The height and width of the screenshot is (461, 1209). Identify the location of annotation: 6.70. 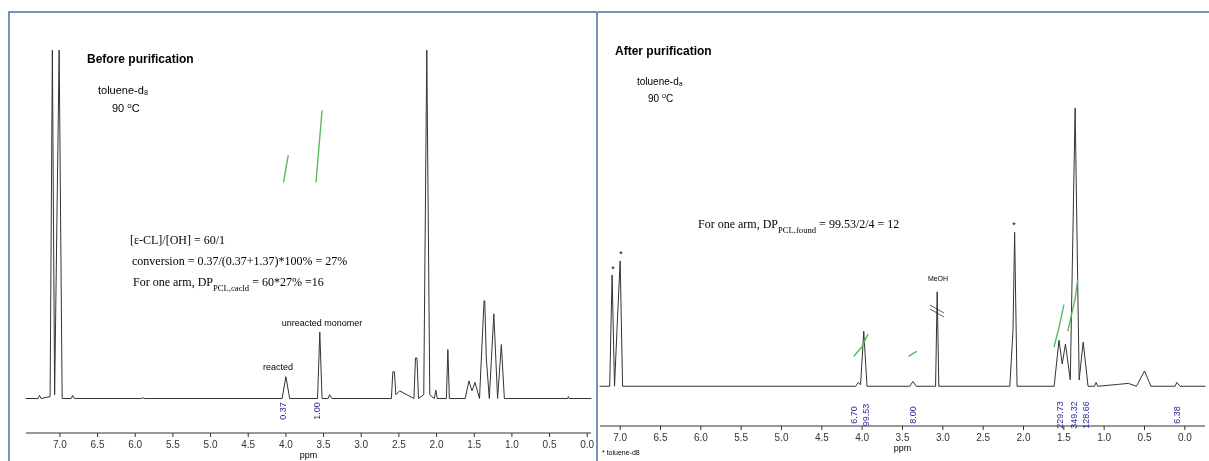
(854, 415).